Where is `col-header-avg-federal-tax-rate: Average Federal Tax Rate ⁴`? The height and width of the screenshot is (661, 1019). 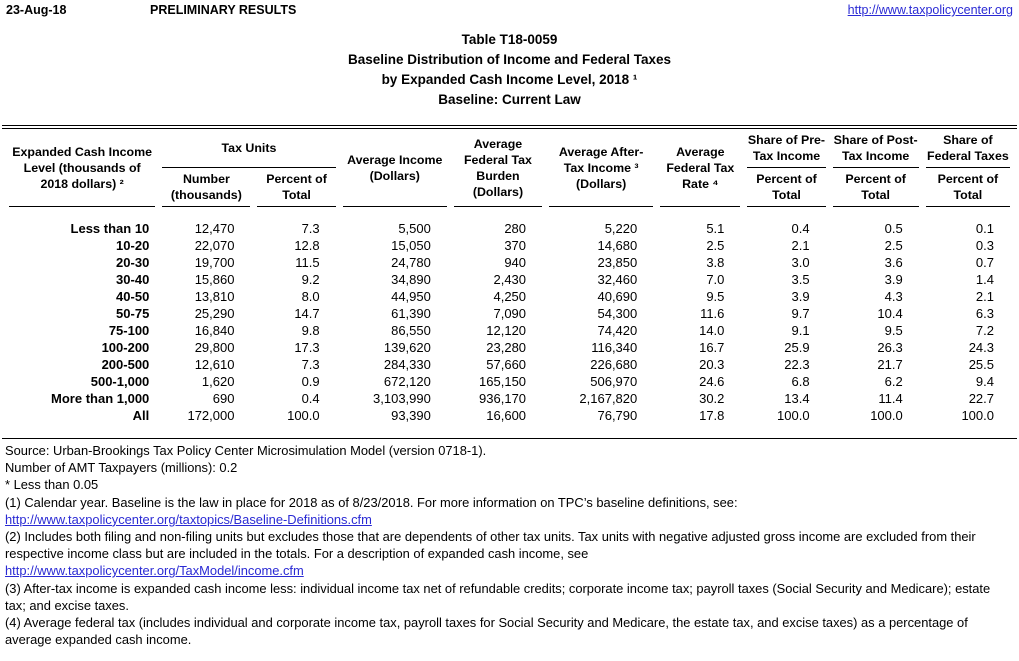
col-header-avg-federal-tax-rate: Average Federal Tax Rate ⁴ is located at coordinates (700, 168).